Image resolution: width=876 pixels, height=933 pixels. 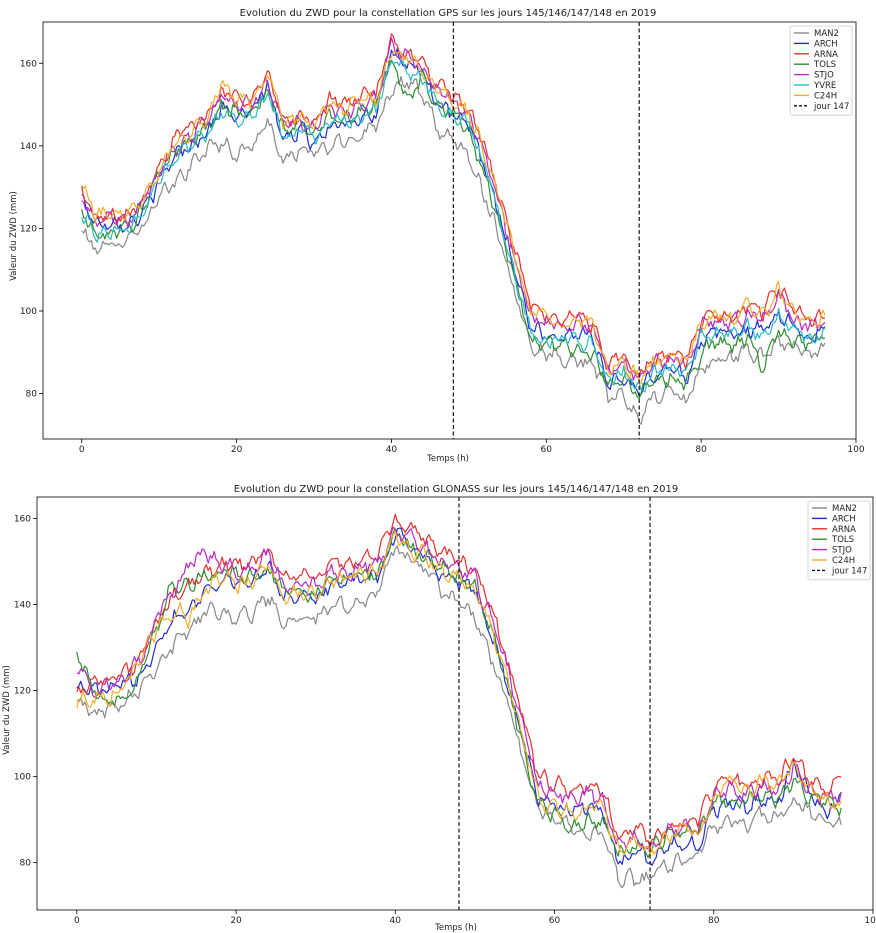 What do you see at coordinates (824, 86) in the screenshot?
I see `legend-label: YVRE` at bounding box center [824, 86].